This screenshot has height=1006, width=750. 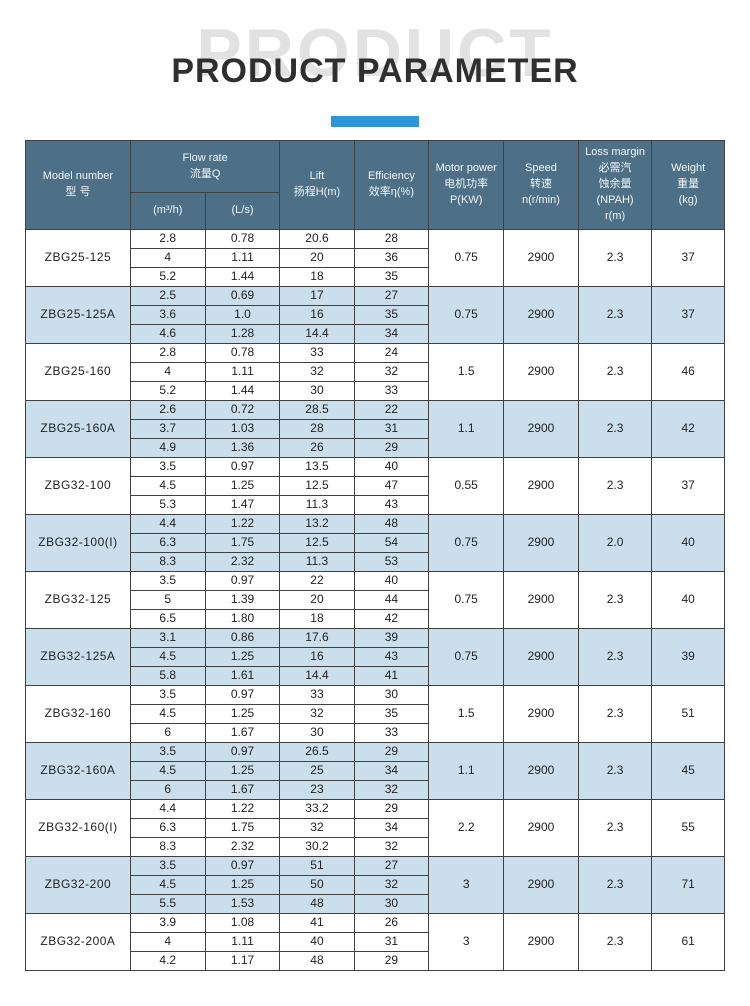 What do you see at coordinates (375, 713) in the screenshot?
I see `table-row: 4.5 1.25 32 35` at bounding box center [375, 713].